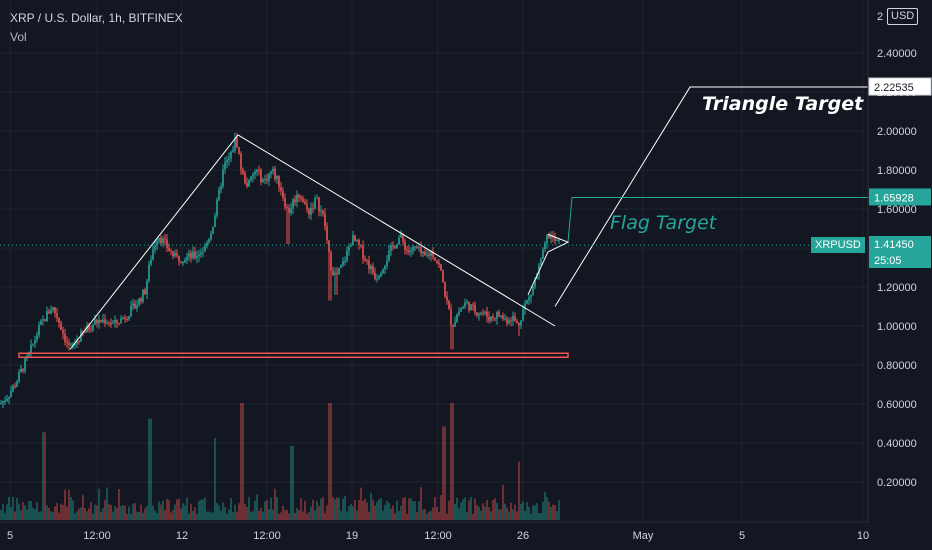 The image size is (932, 550). What do you see at coordinates (894, 88) in the screenshot?
I see `triangle-target-price-tag: 2.22535` at bounding box center [894, 88].